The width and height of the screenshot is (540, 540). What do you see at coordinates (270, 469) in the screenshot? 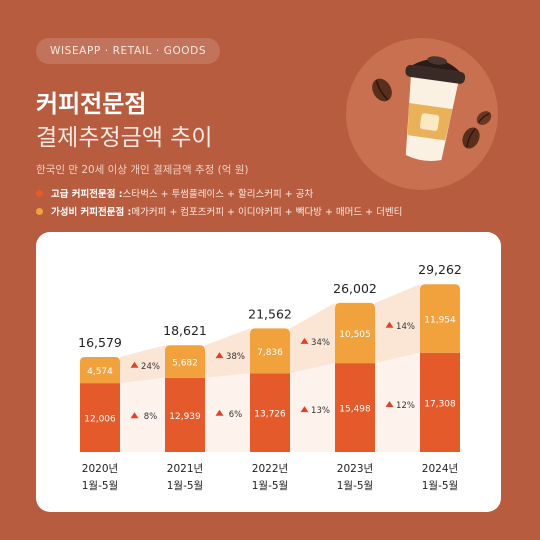
I see `x-tick-label: 2022년` at bounding box center [270, 469].